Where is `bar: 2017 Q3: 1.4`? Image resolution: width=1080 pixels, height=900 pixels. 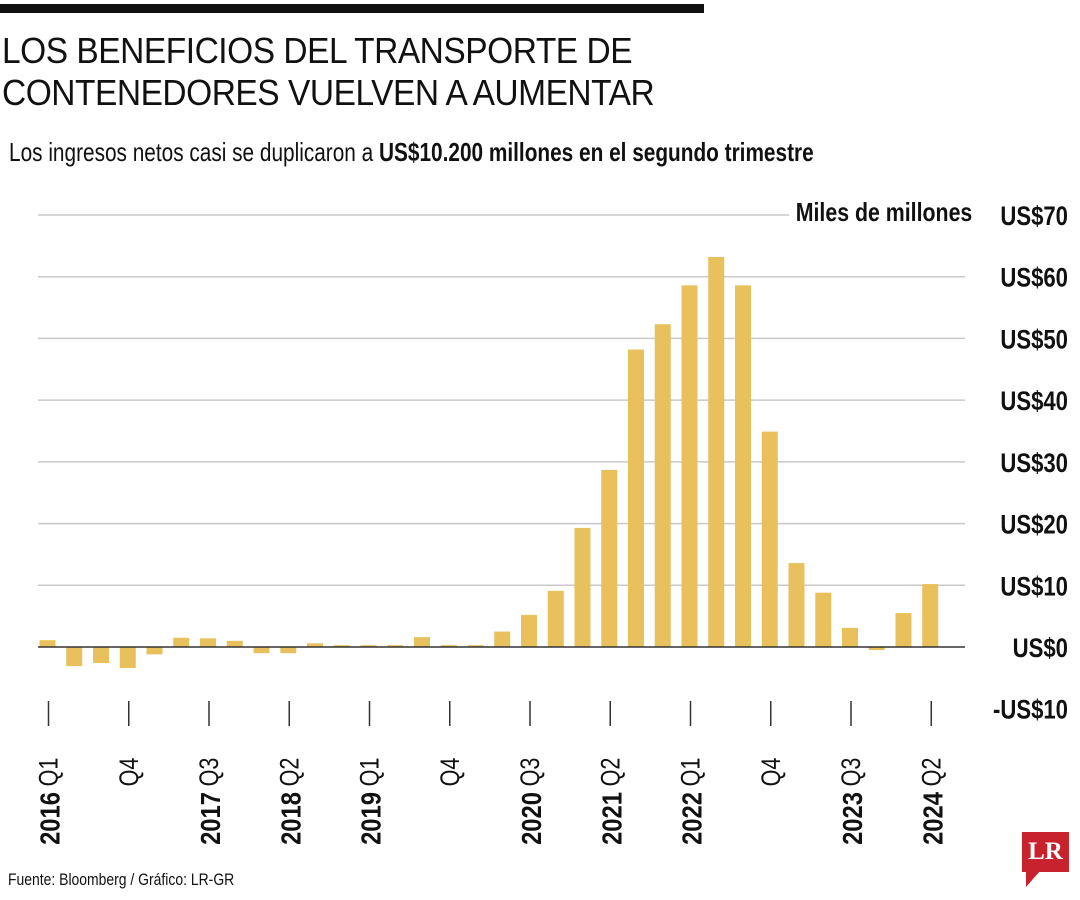 bar: 2017 Q3: 1.4 is located at coordinates (208, 642).